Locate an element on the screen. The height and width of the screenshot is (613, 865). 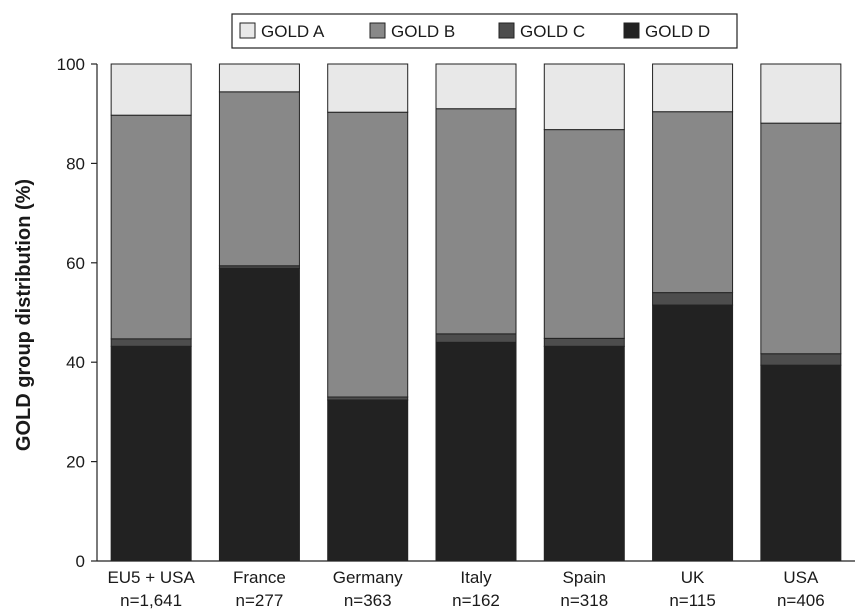
legend-label: GOLD B is located at coordinates (423, 31).